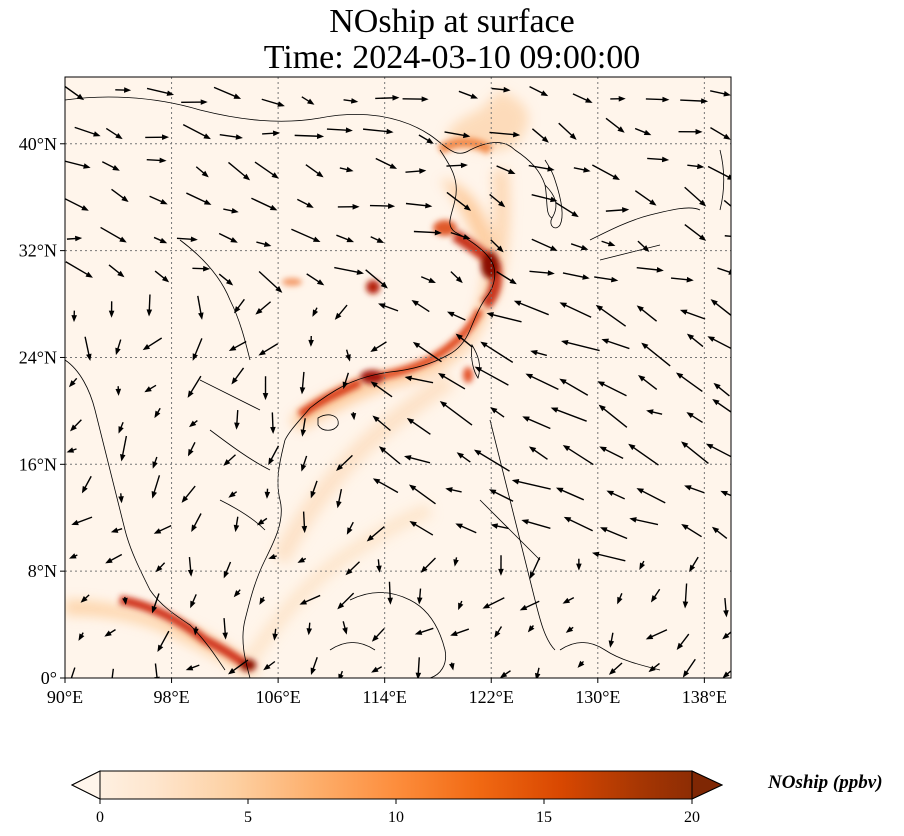  What do you see at coordinates (692, 817) in the screenshot?
I see `colorbar-tick-label: 20` at bounding box center [692, 817].